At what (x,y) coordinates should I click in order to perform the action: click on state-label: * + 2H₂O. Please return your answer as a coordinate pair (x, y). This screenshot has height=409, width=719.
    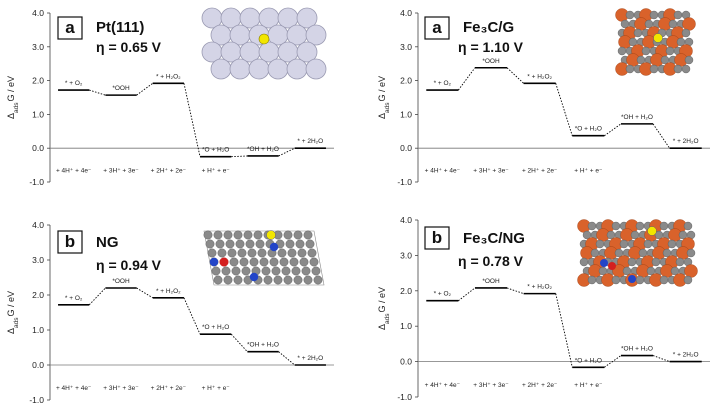
    Looking at the image, I should click on (686, 355).